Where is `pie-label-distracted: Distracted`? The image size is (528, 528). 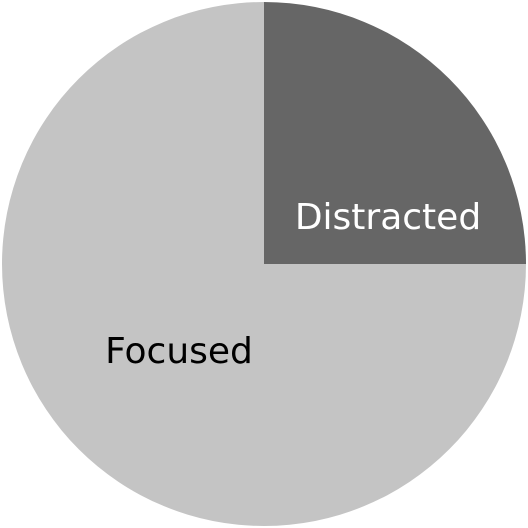 pie-label-distracted: Distracted is located at coordinates (388, 217).